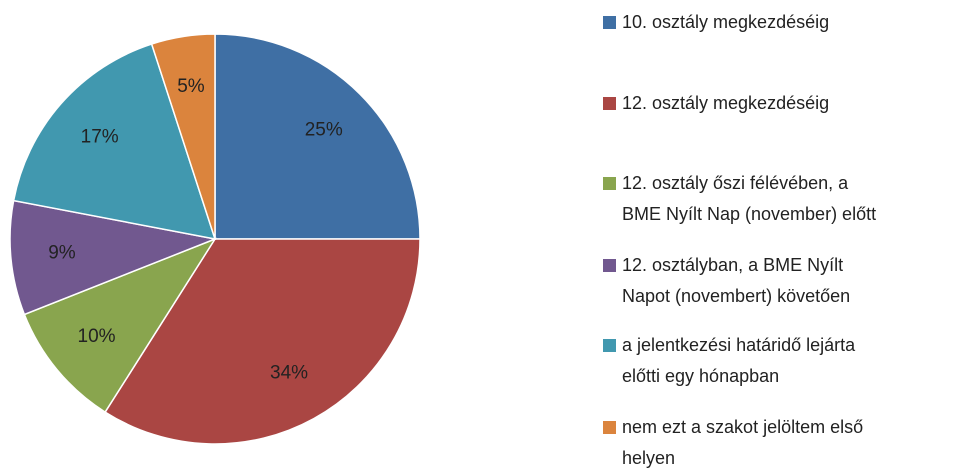 The width and height of the screenshot is (975, 474). I want to click on legend-item: 10. osztály megkezdéséig, so click(716, 22).